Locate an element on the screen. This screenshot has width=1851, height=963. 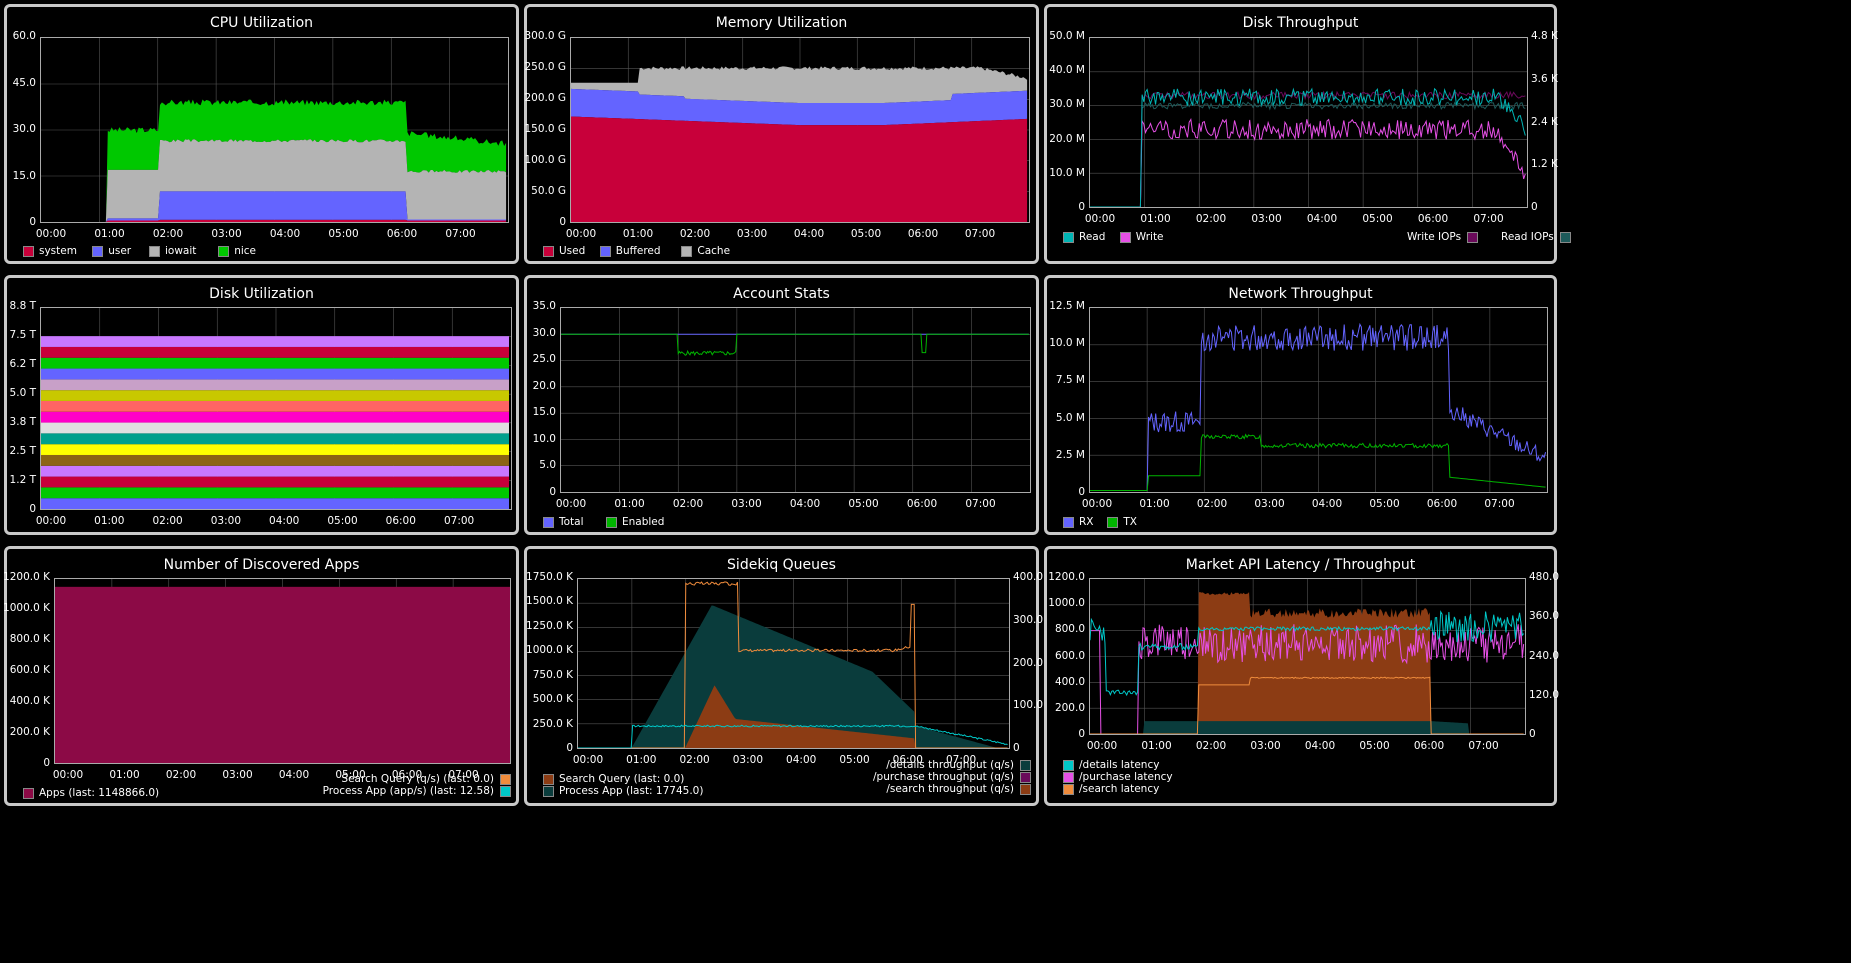
y-axis-tick: 1000.0 K is located at coordinates (26, 608).